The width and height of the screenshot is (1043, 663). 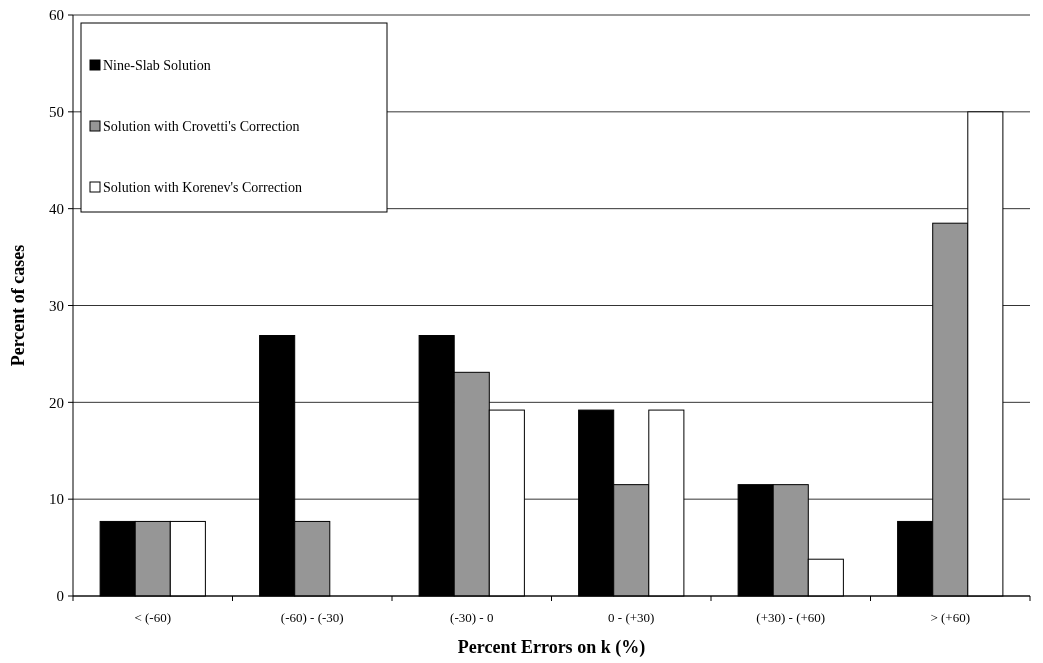 I want to click on x-tick-label: > (+60), so click(x=950, y=617).